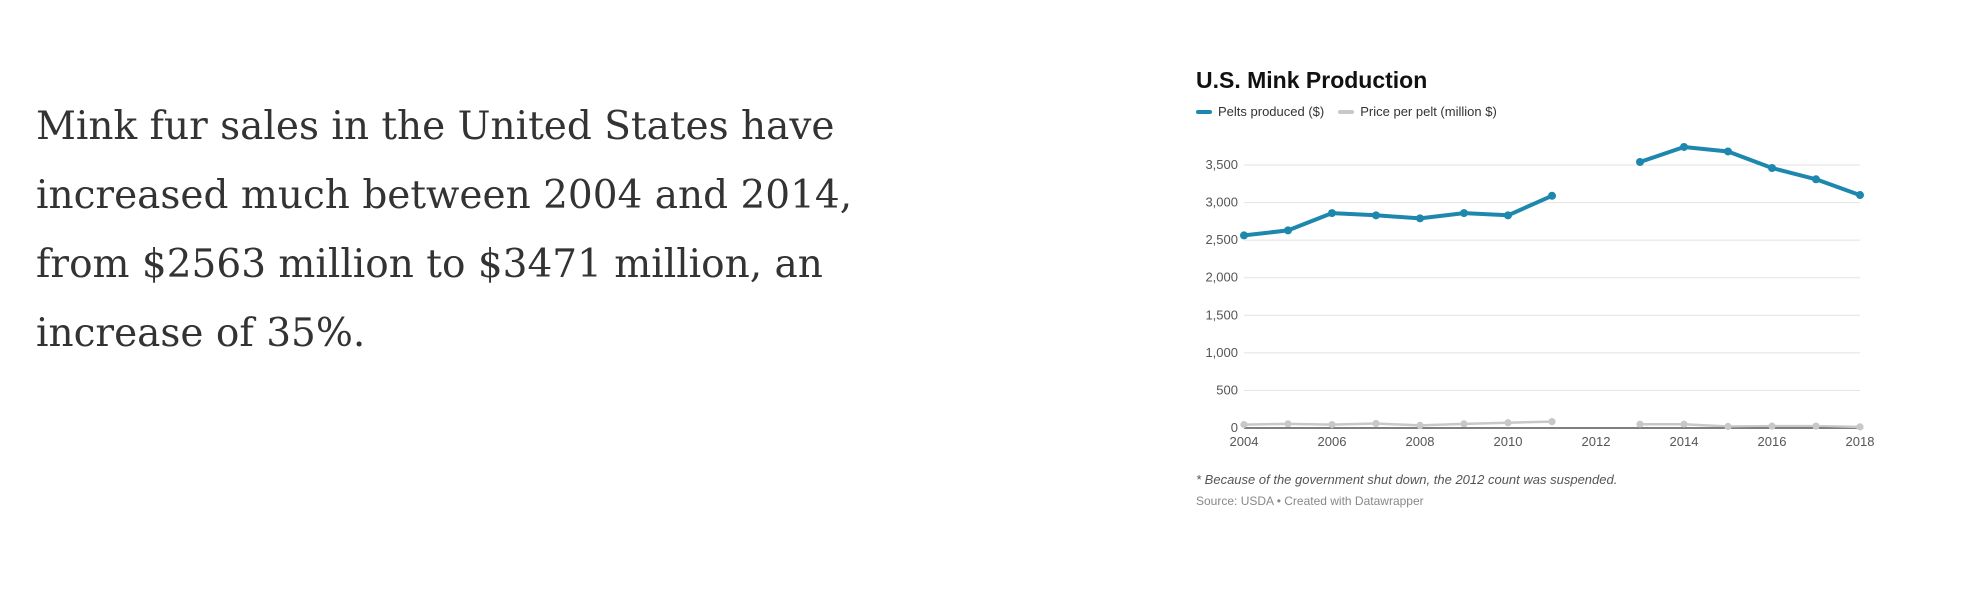  Describe the element at coordinates (1346, 111) in the screenshot. I see `legend-swatch-price` at that location.